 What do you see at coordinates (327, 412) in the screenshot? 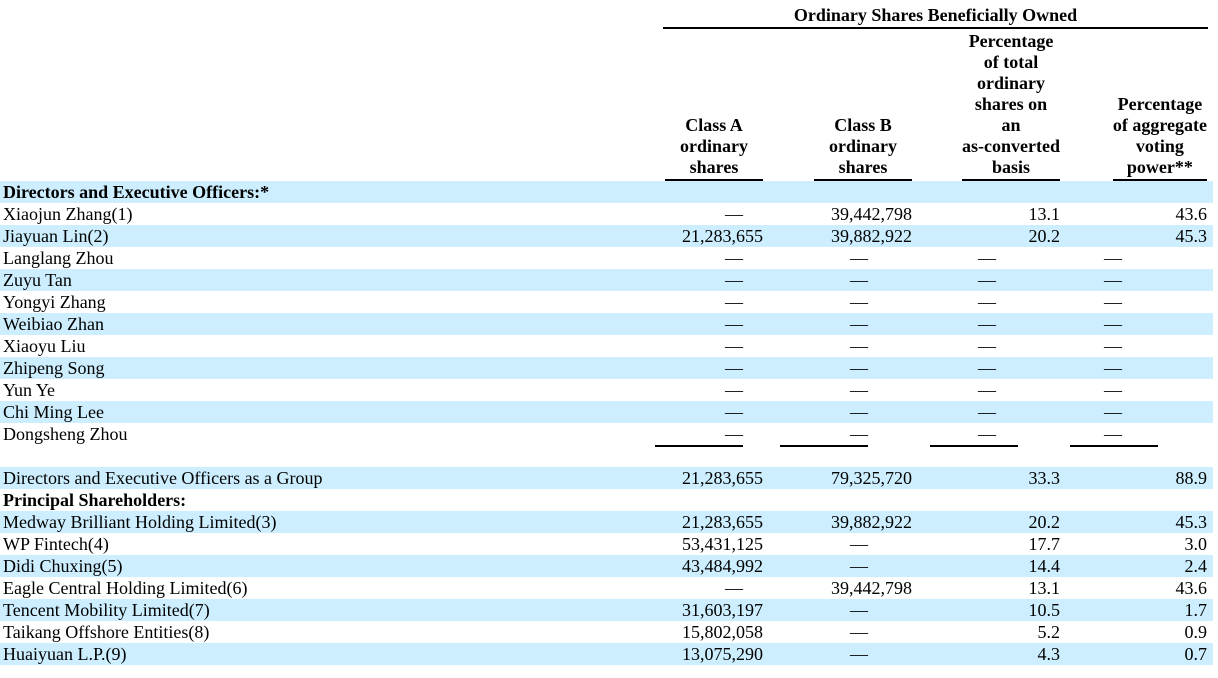
I see `row-label: Chi Ming Lee` at bounding box center [327, 412].